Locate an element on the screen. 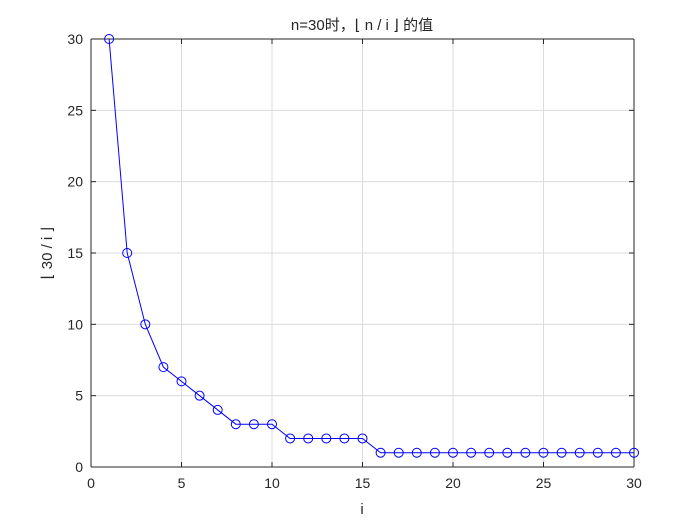  x-tick-label: 0 is located at coordinates (91, 483).